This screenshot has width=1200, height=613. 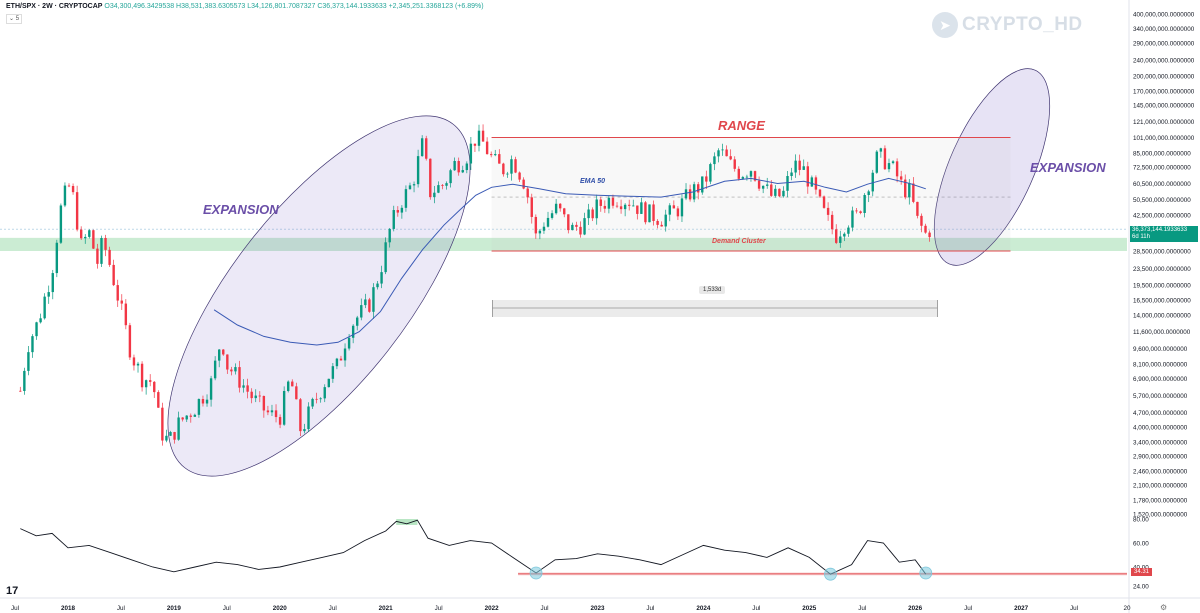 I want to click on price-tick-label: 101,000,000.0000000, so click(x=1164, y=138).